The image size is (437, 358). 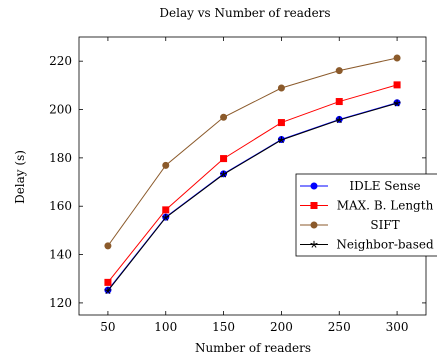 What do you see at coordinates (244, 13) in the screenshot?
I see `chart-title: Delay vs Number of readers` at bounding box center [244, 13].